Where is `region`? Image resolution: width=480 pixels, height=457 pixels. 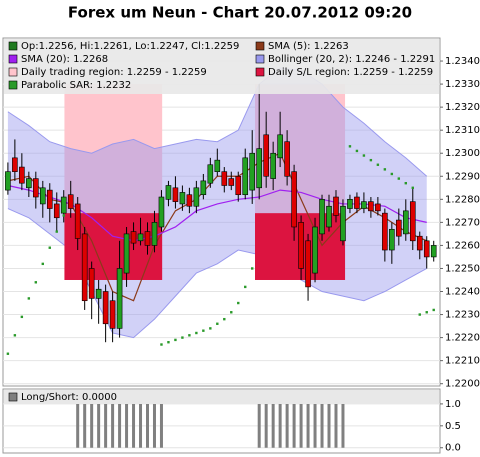
region is located at coordinates (113, 149).